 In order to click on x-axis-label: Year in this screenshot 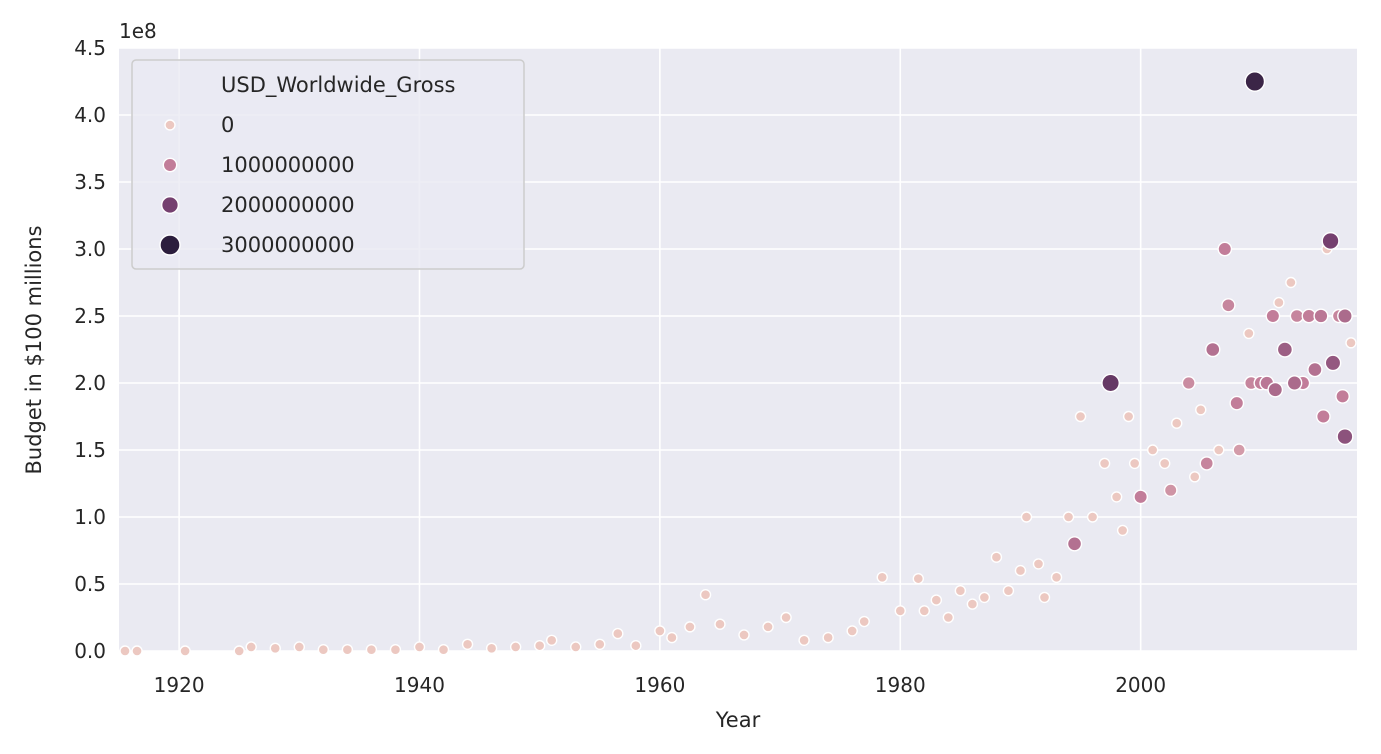, I will do `click(738, 720)`.